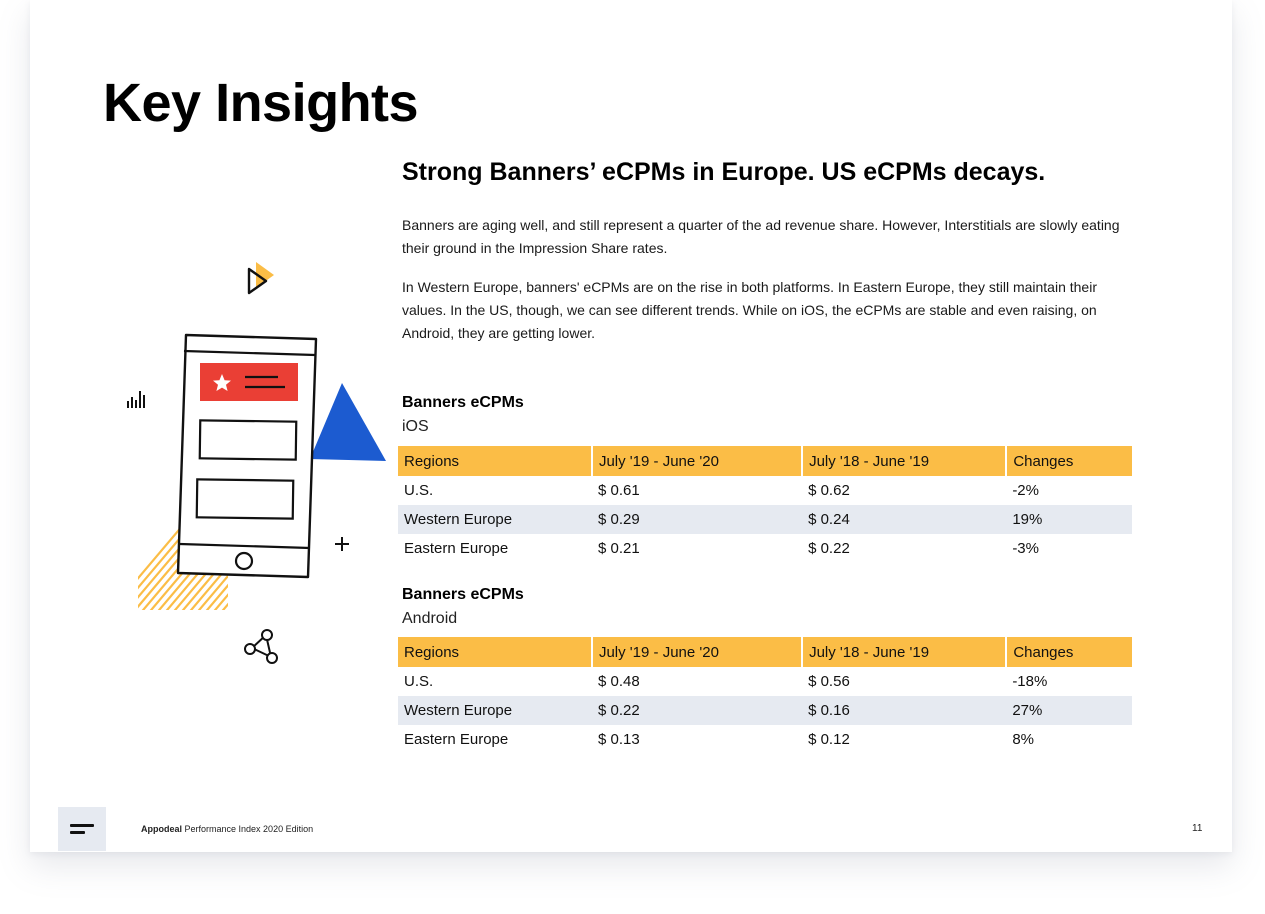  I want to click on page-number: 11, so click(1197, 828).